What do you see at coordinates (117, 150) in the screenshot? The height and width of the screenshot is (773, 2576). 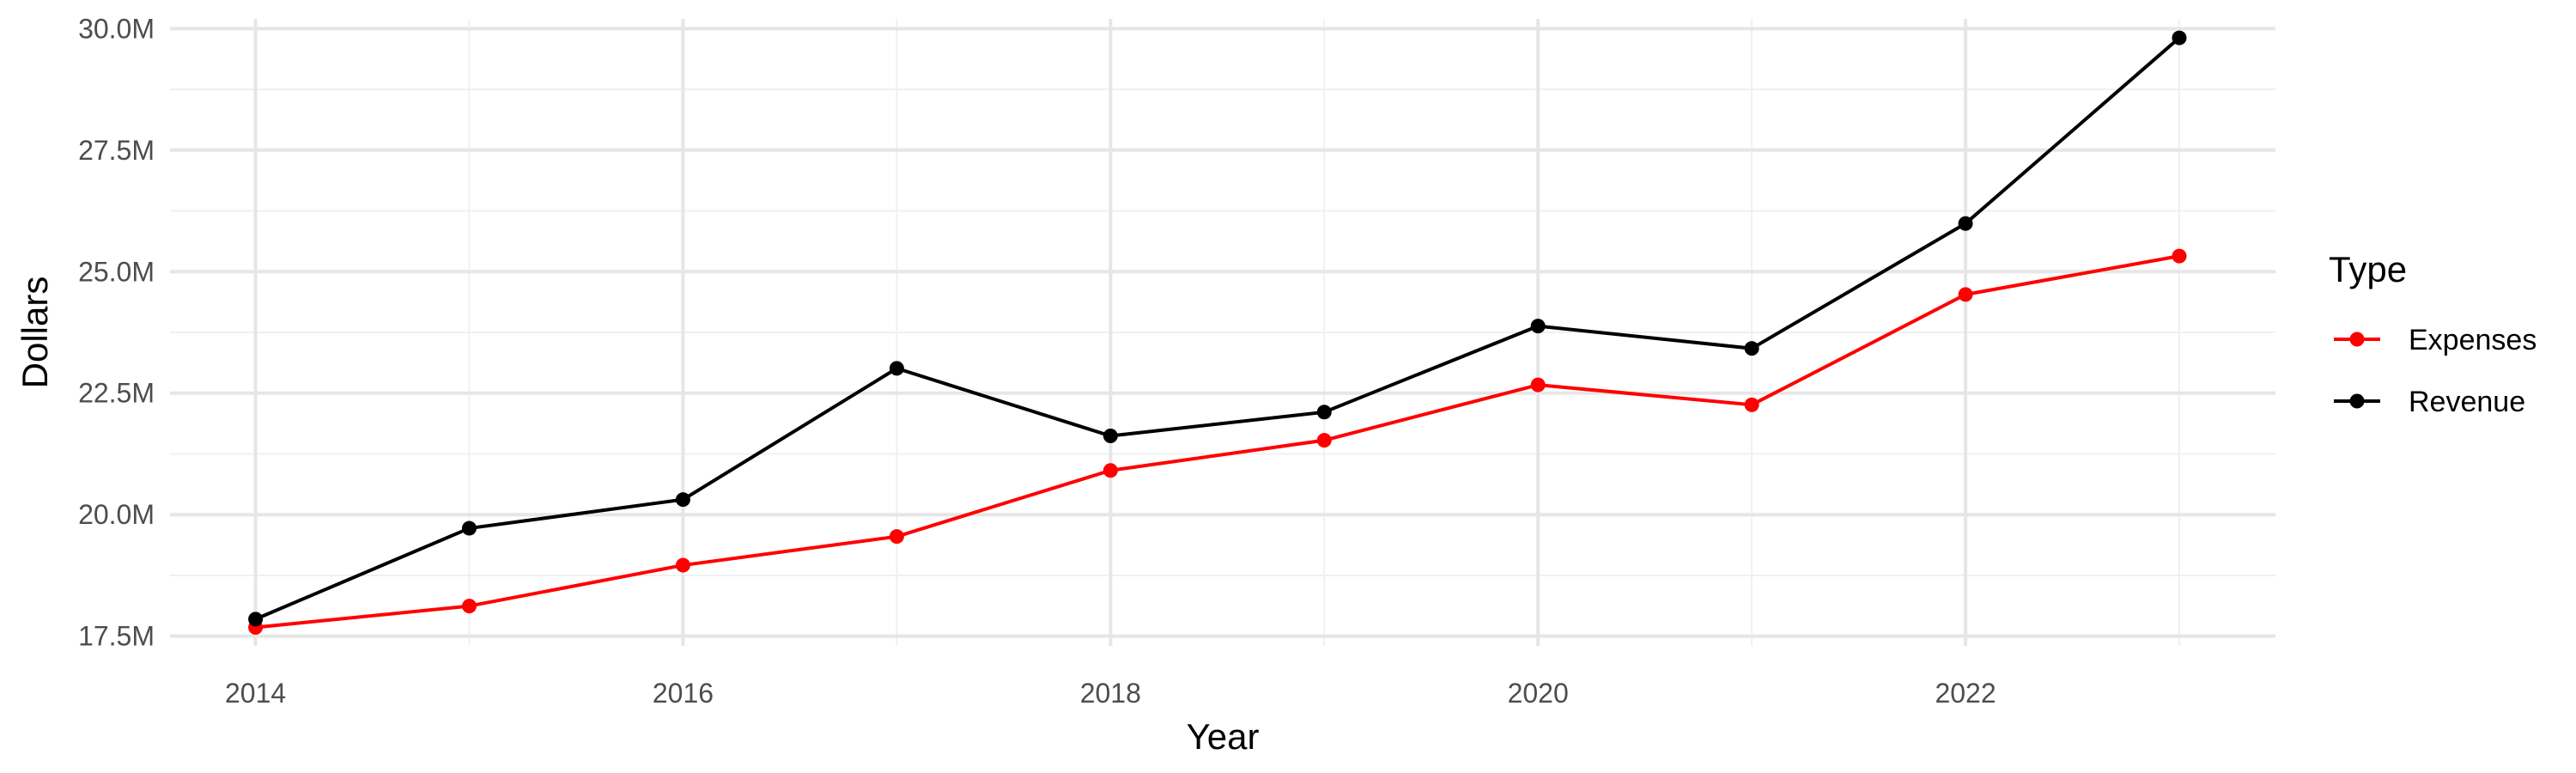 I see `y-tick-label: 27.5M` at bounding box center [117, 150].